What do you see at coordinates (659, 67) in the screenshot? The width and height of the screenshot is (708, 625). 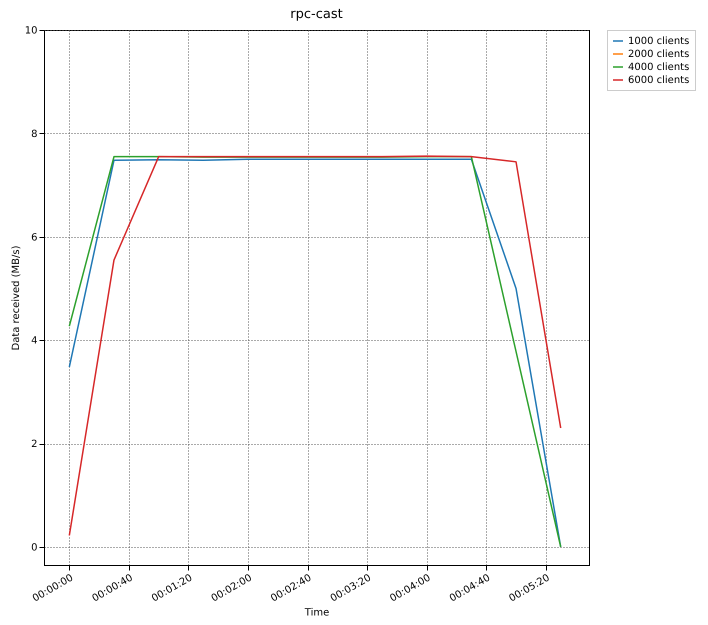 I see `legend-label: 4000 clients` at bounding box center [659, 67].